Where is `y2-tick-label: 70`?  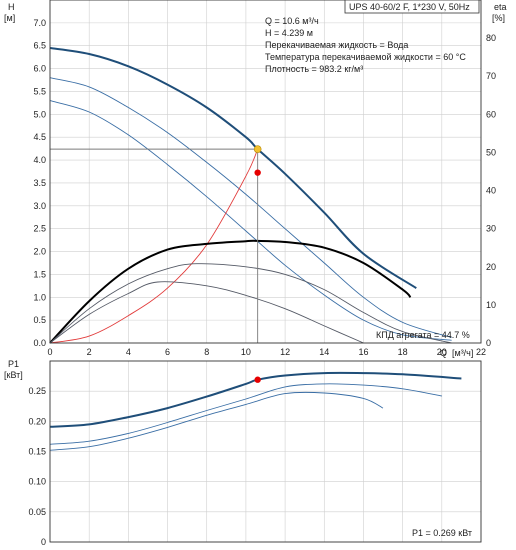 y2-tick-label: 70 is located at coordinates (491, 76).